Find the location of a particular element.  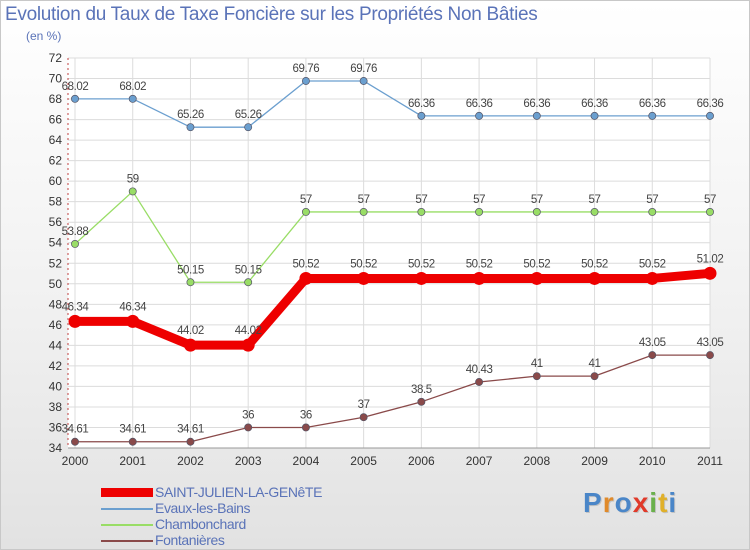

y-tick-label: 64 is located at coordinates (56, 140).